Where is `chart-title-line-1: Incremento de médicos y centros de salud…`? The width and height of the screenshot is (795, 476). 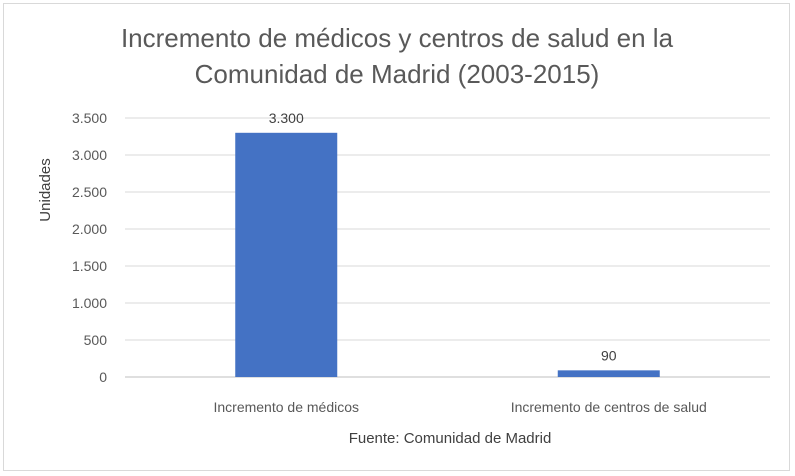 chart-title-line-1: Incremento de médicos y centros de salud… is located at coordinates (397, 38).